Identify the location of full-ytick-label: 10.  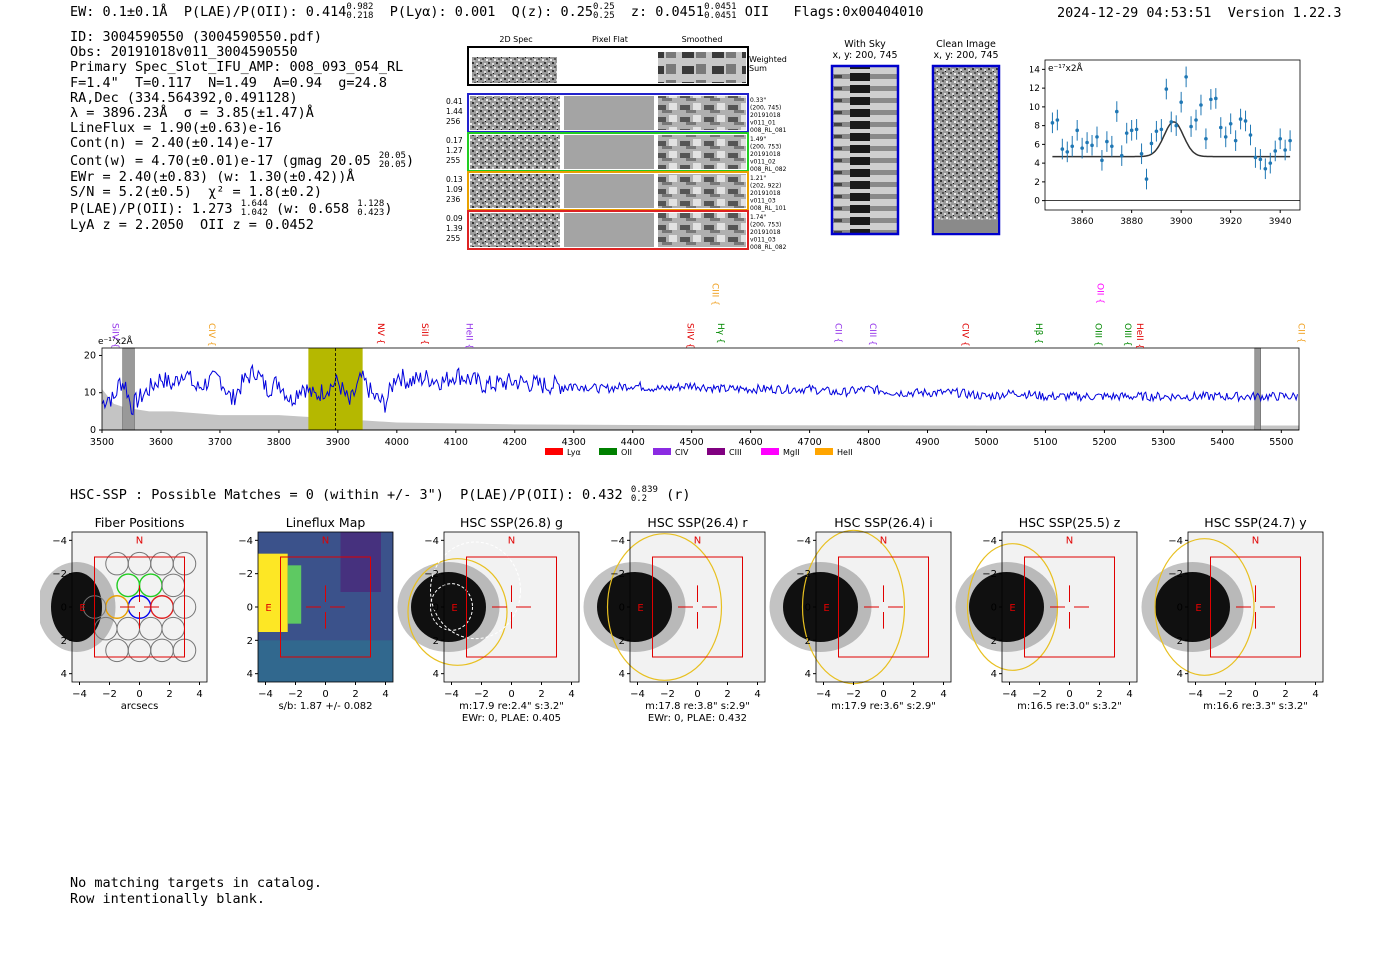
(90, 393).